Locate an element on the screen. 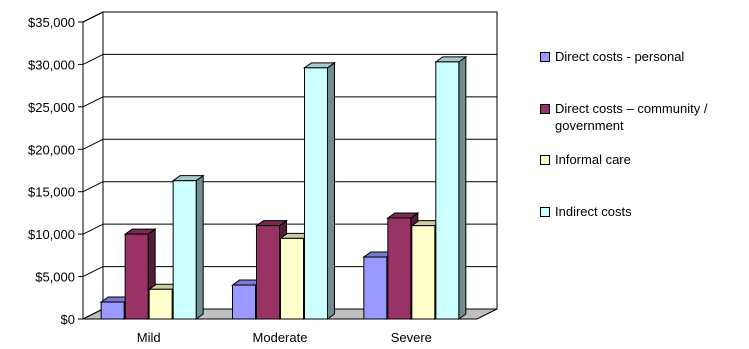 This screenshot has height=349, width=749. legend-swatch-direct-community is located at coordinates (545, 109).